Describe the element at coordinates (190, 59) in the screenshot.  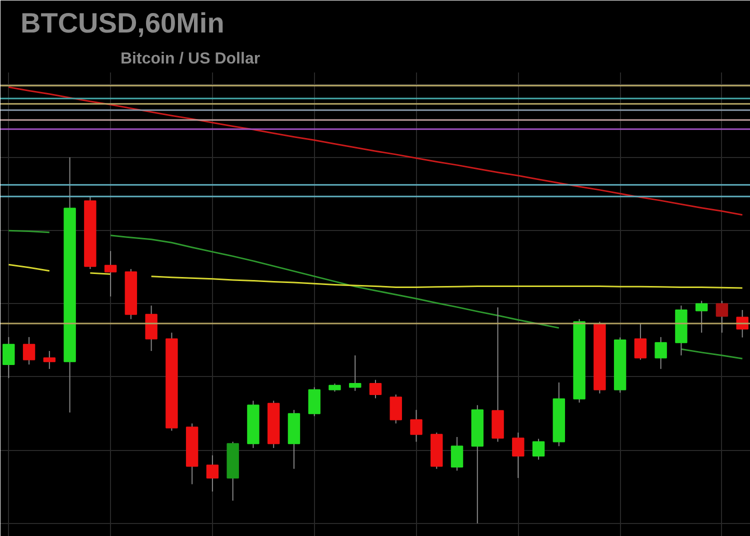
I see `chart-subtitle: Bitcoin / US Dollar` at that location.